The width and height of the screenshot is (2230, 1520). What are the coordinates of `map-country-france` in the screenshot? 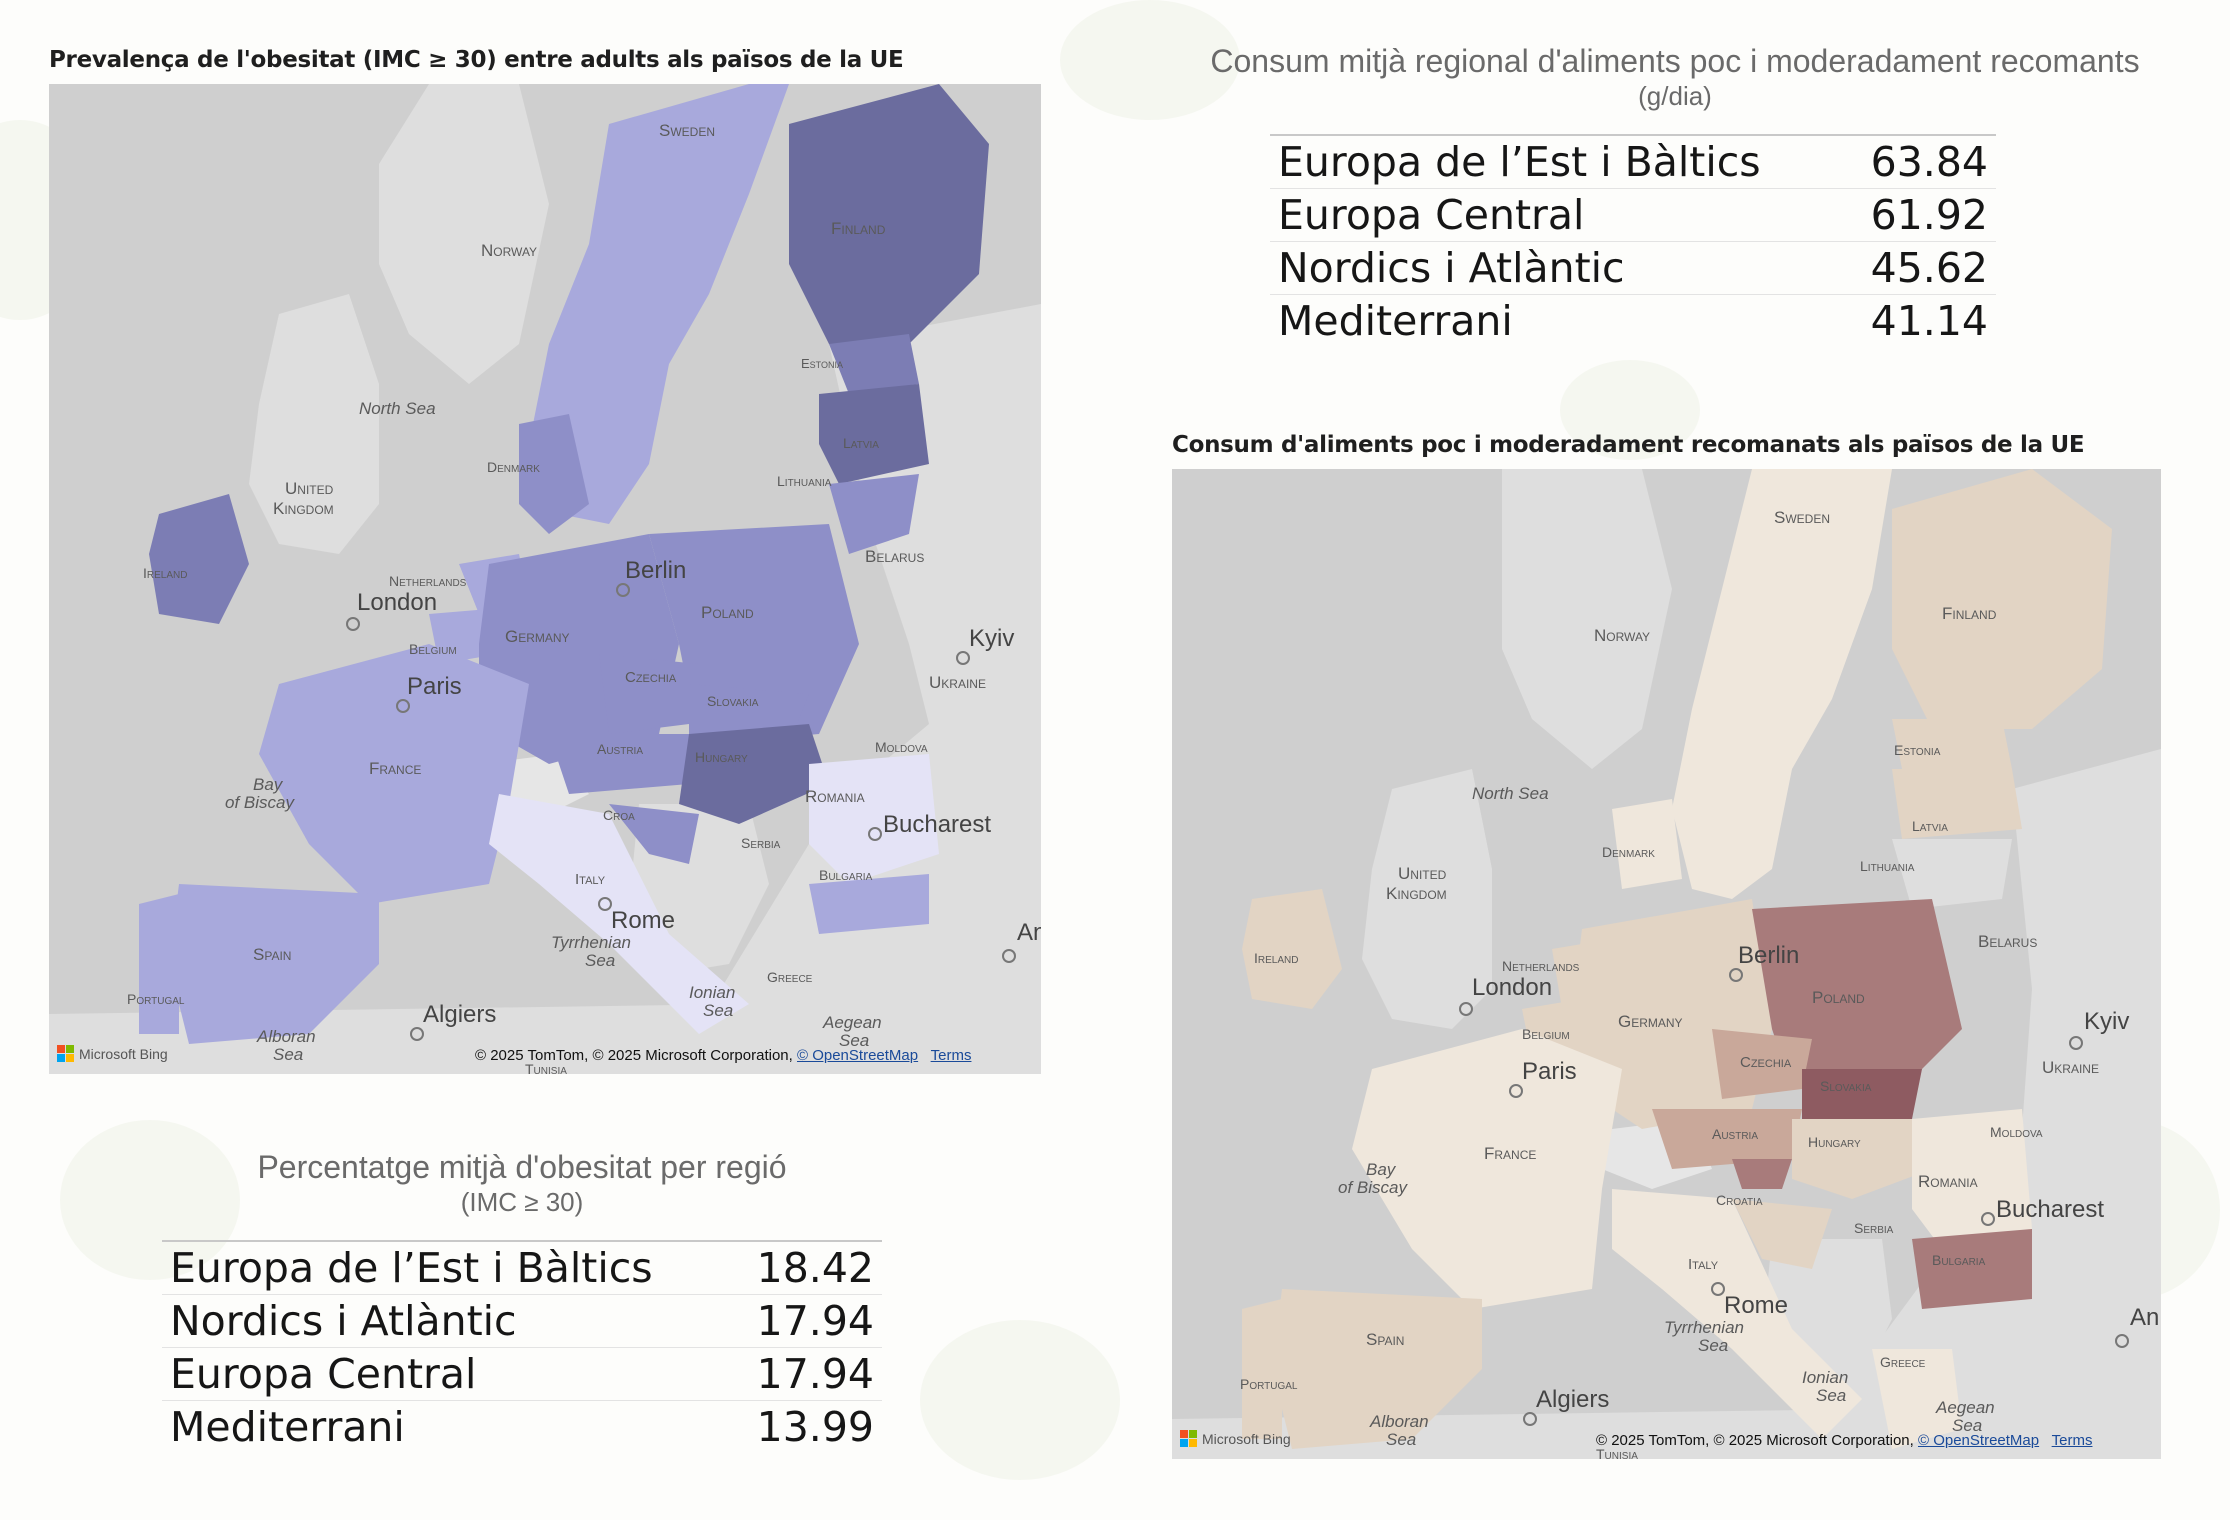 It's located at (1487, 1169).